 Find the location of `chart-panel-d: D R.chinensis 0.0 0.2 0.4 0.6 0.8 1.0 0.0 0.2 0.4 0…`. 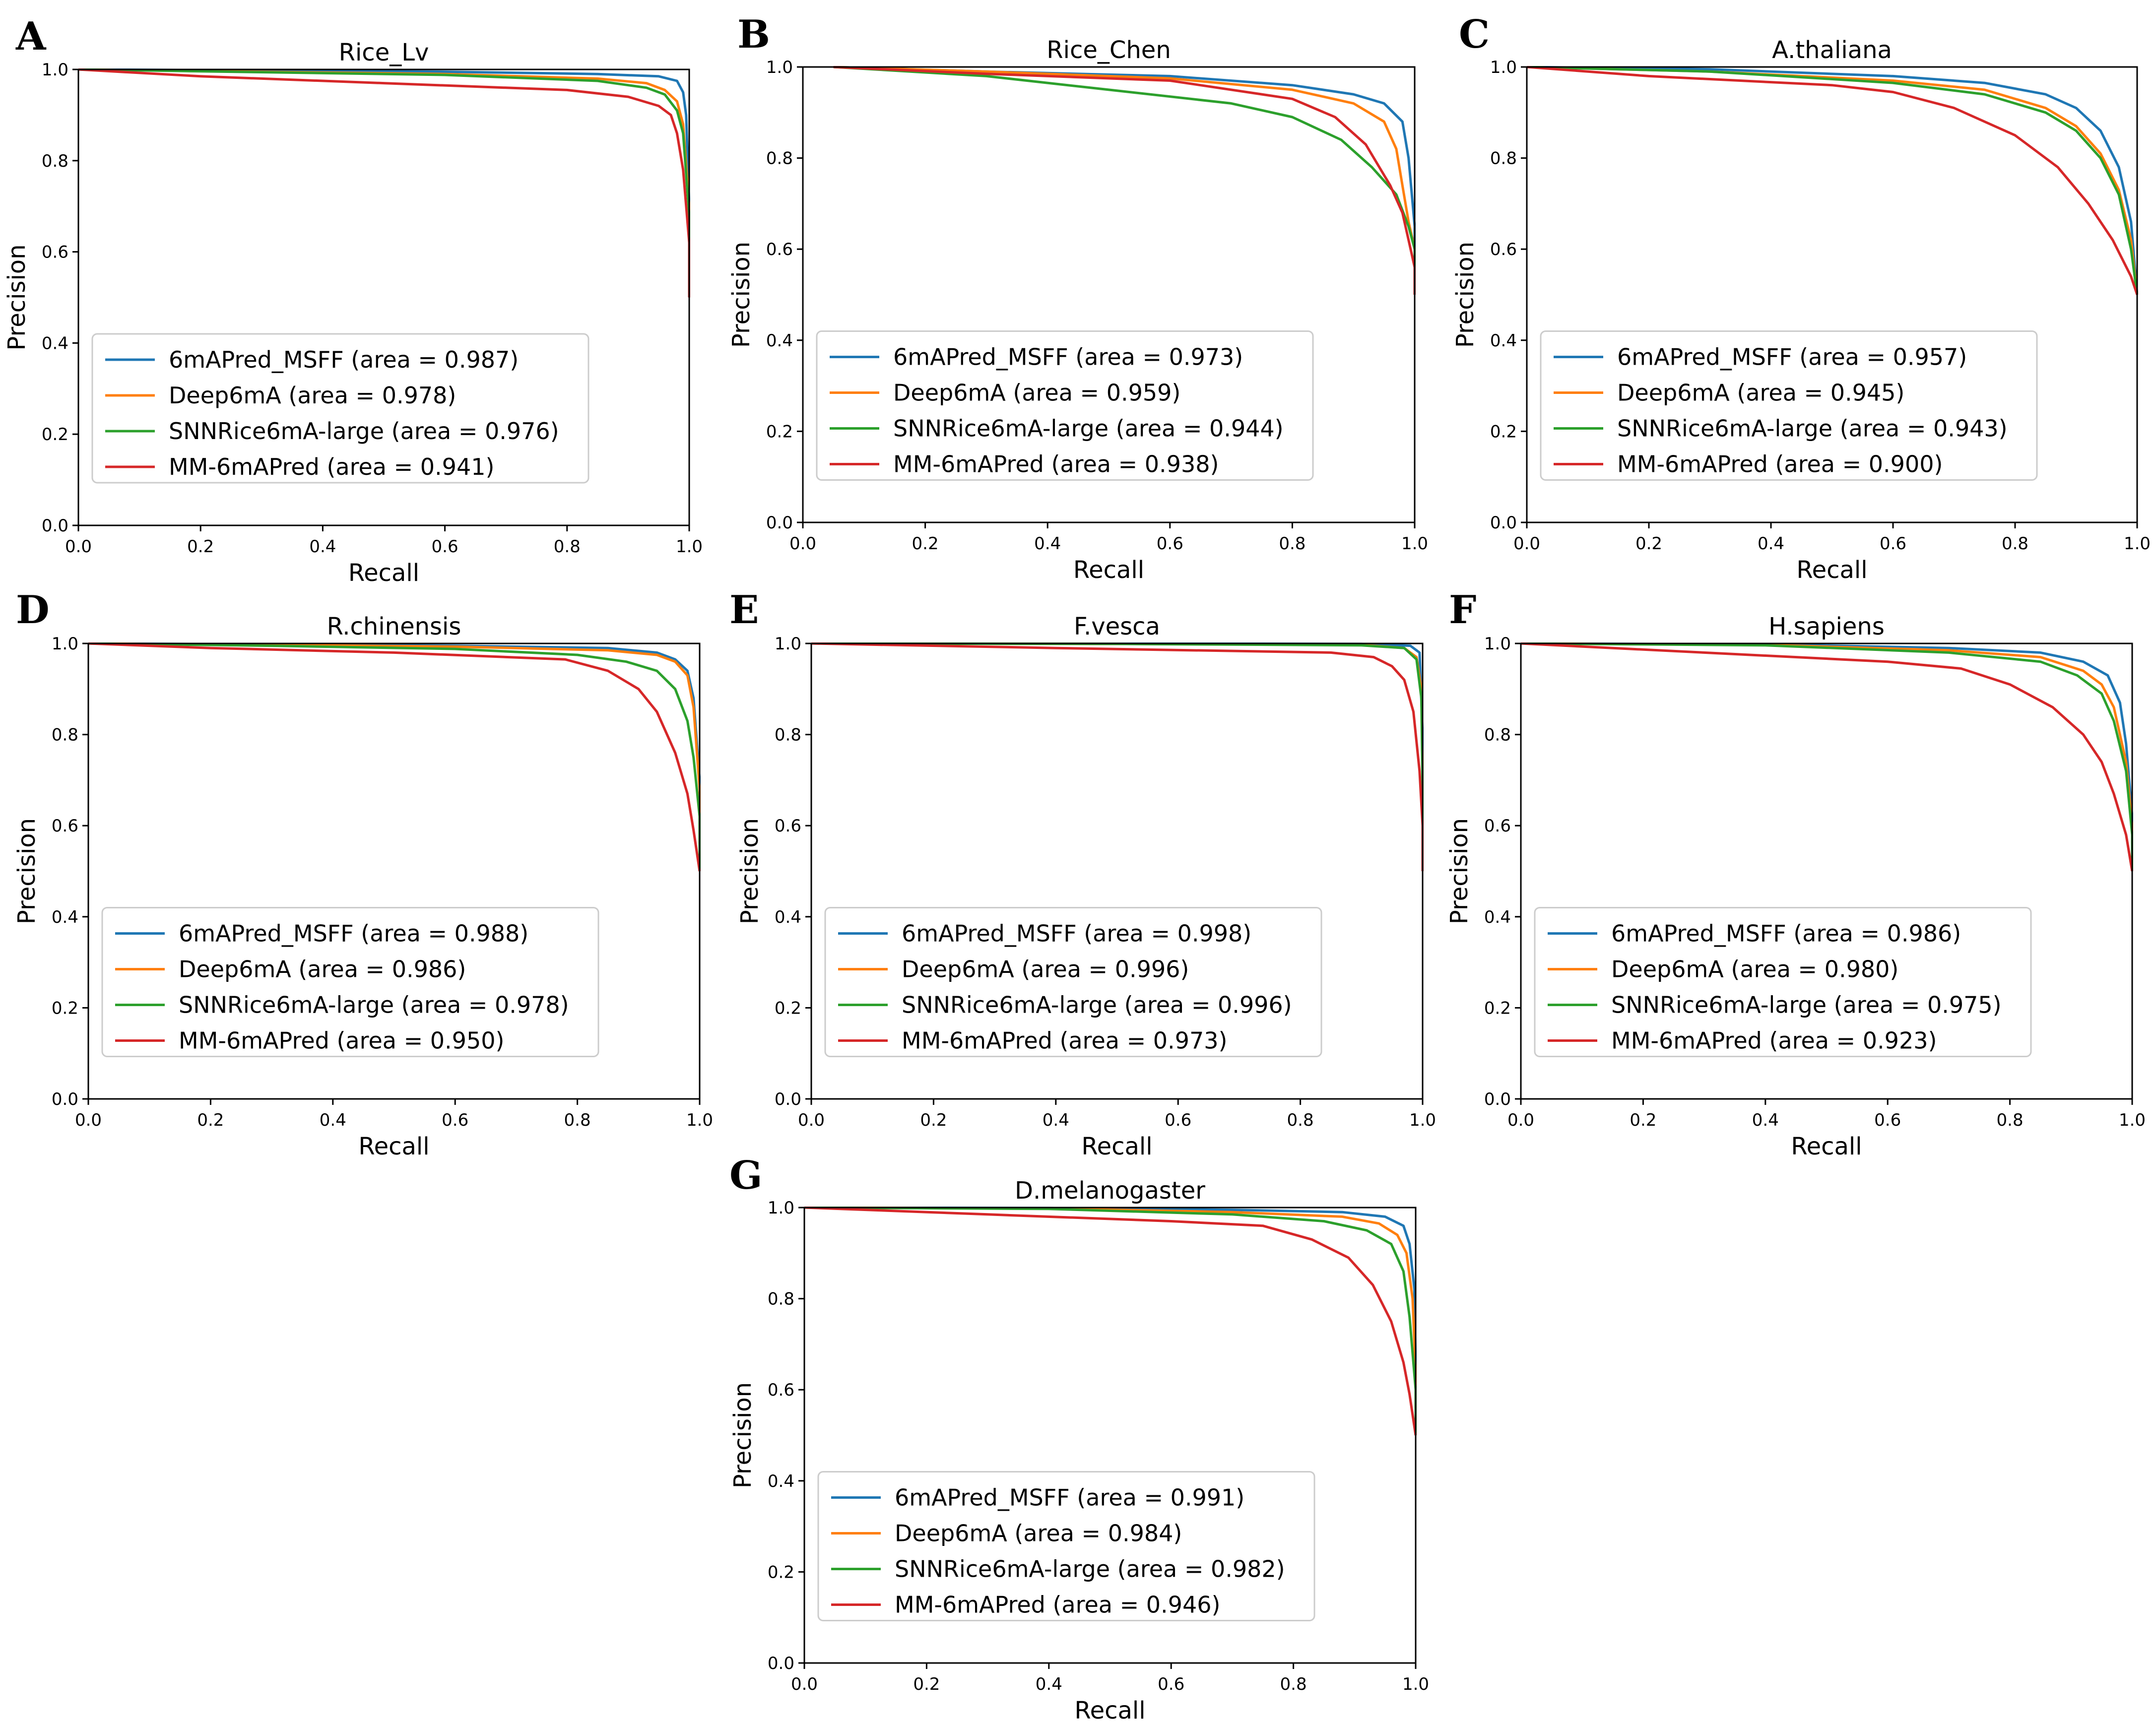

chart-panel-d: D R.chinensis 0.0 0.2 0.4 0.6 0.8 1.0 0.0 0.2 0.4 0… is located at coordinates (363, 873).